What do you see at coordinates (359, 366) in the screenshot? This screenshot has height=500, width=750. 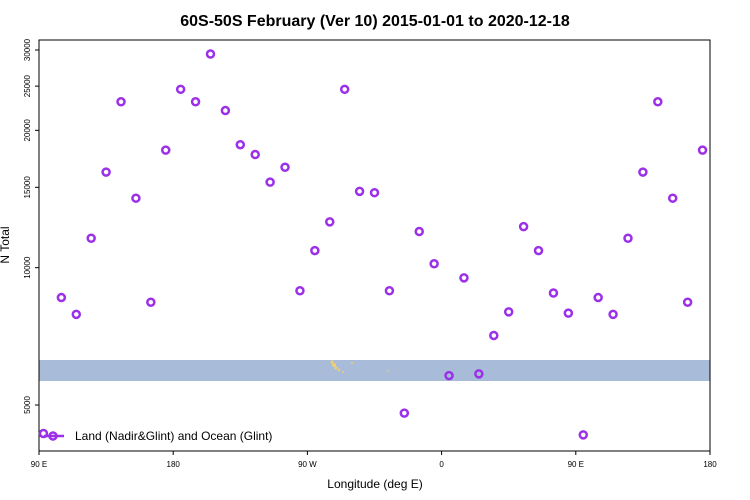 I see `land-patch-south-america` at bounding box center [359, 366].